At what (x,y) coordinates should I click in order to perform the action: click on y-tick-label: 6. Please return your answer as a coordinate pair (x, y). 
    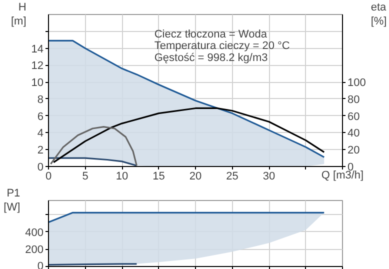
    Looking at the image, I should click on (40, 116).